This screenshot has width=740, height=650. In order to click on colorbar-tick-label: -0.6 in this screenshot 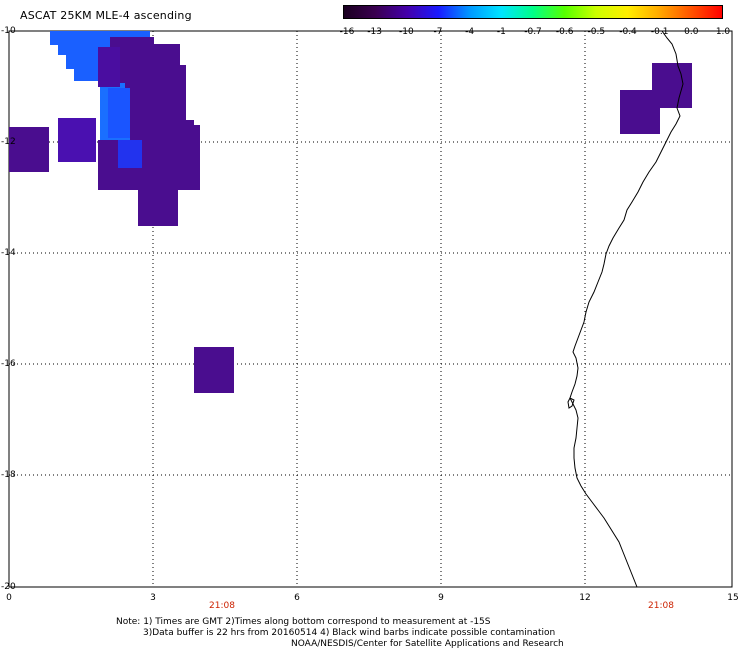, I will do `click(564, 32)`.